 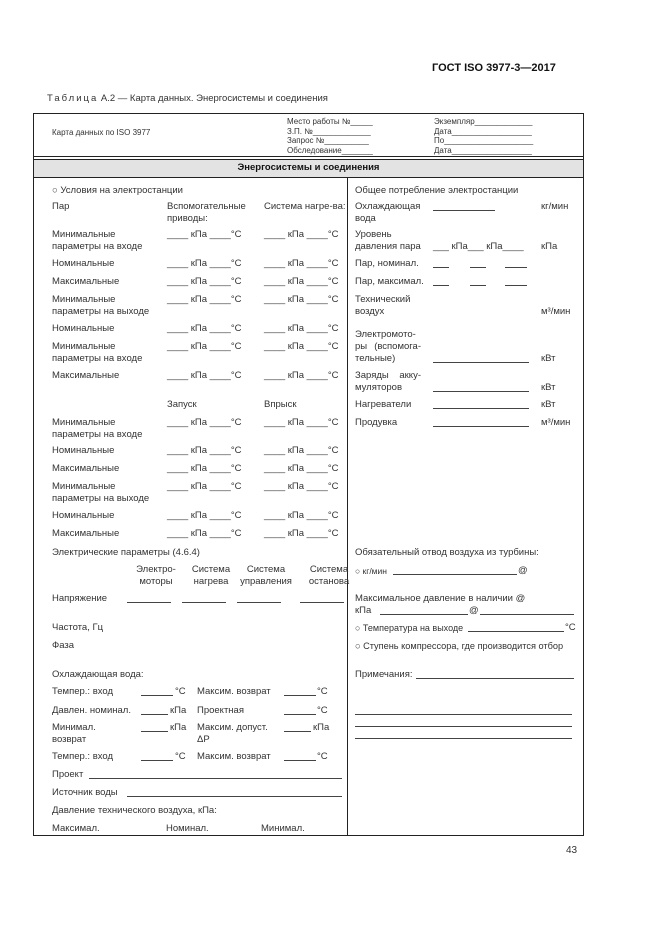 What do you see at coordinates (328, 140) in the screenshot?
I see `header-field: Запрос №__________` at bounding box center [328, 140].